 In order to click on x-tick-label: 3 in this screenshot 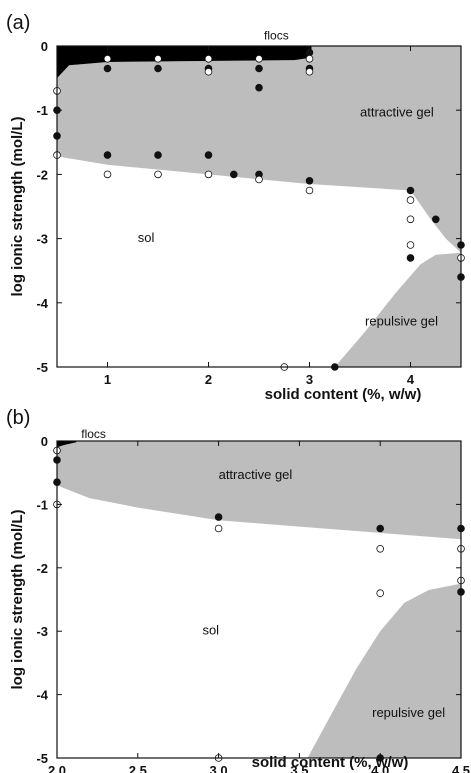, I will do `click(309, 379)`.